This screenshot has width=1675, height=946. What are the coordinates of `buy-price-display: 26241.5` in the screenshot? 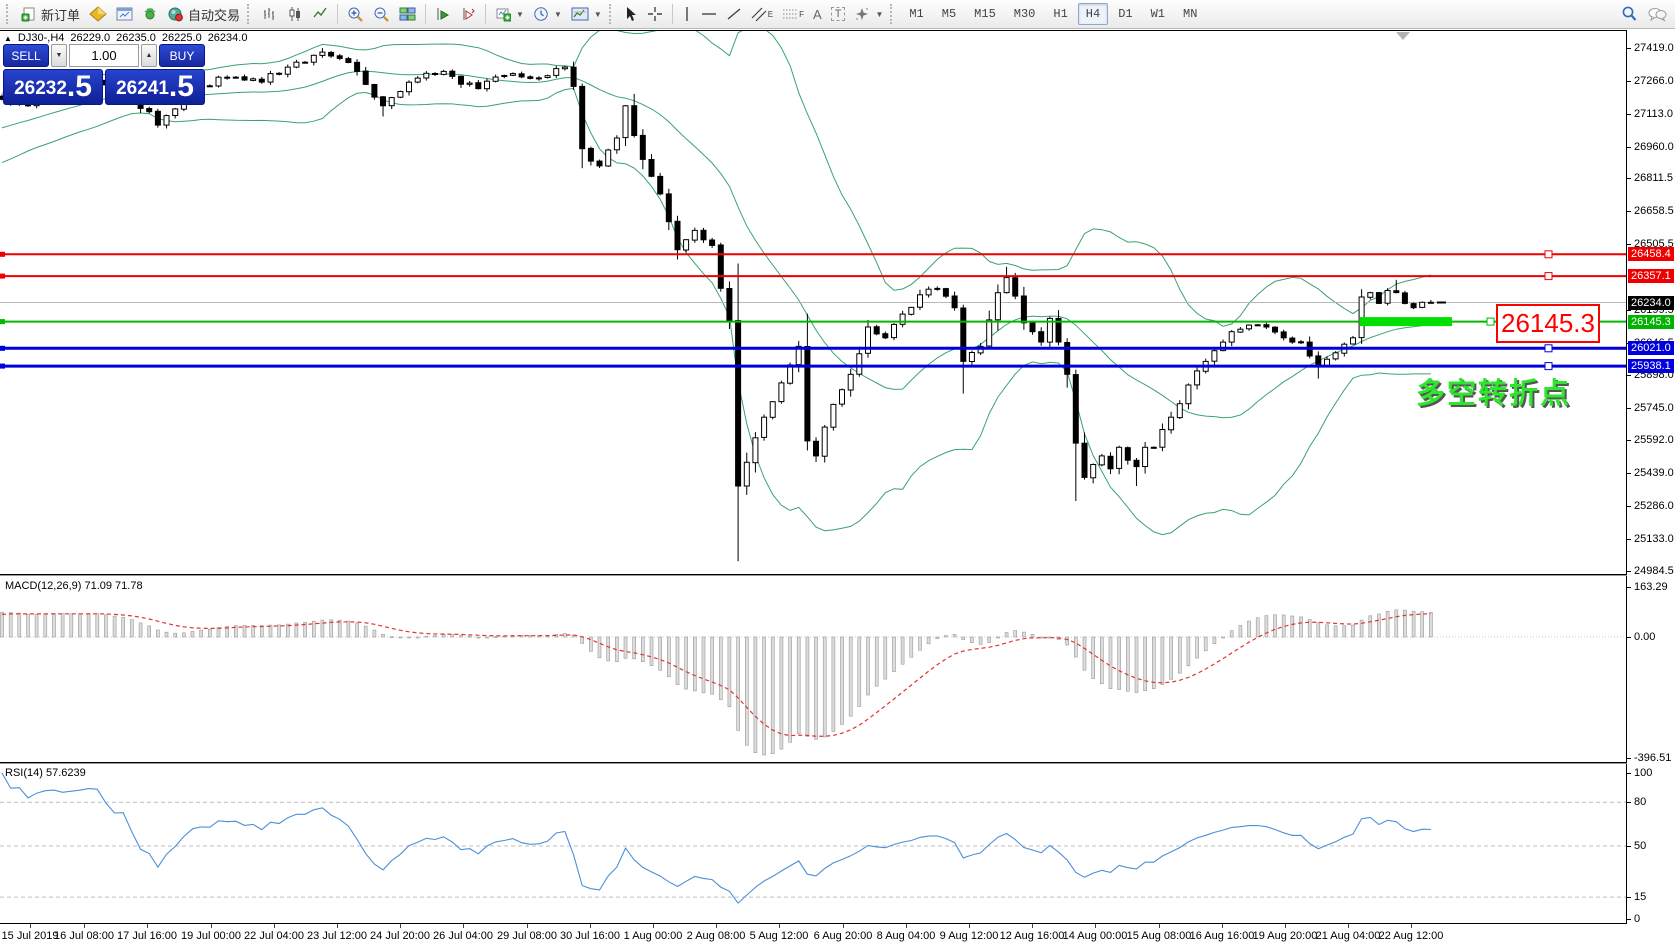 It's located at (155, 87).